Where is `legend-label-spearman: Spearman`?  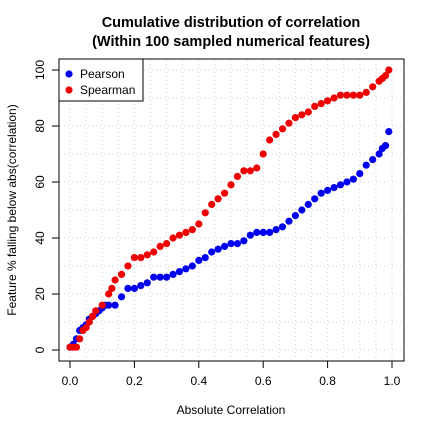
legend-label-spearman: Spearman is located at coordinates (107, 90).